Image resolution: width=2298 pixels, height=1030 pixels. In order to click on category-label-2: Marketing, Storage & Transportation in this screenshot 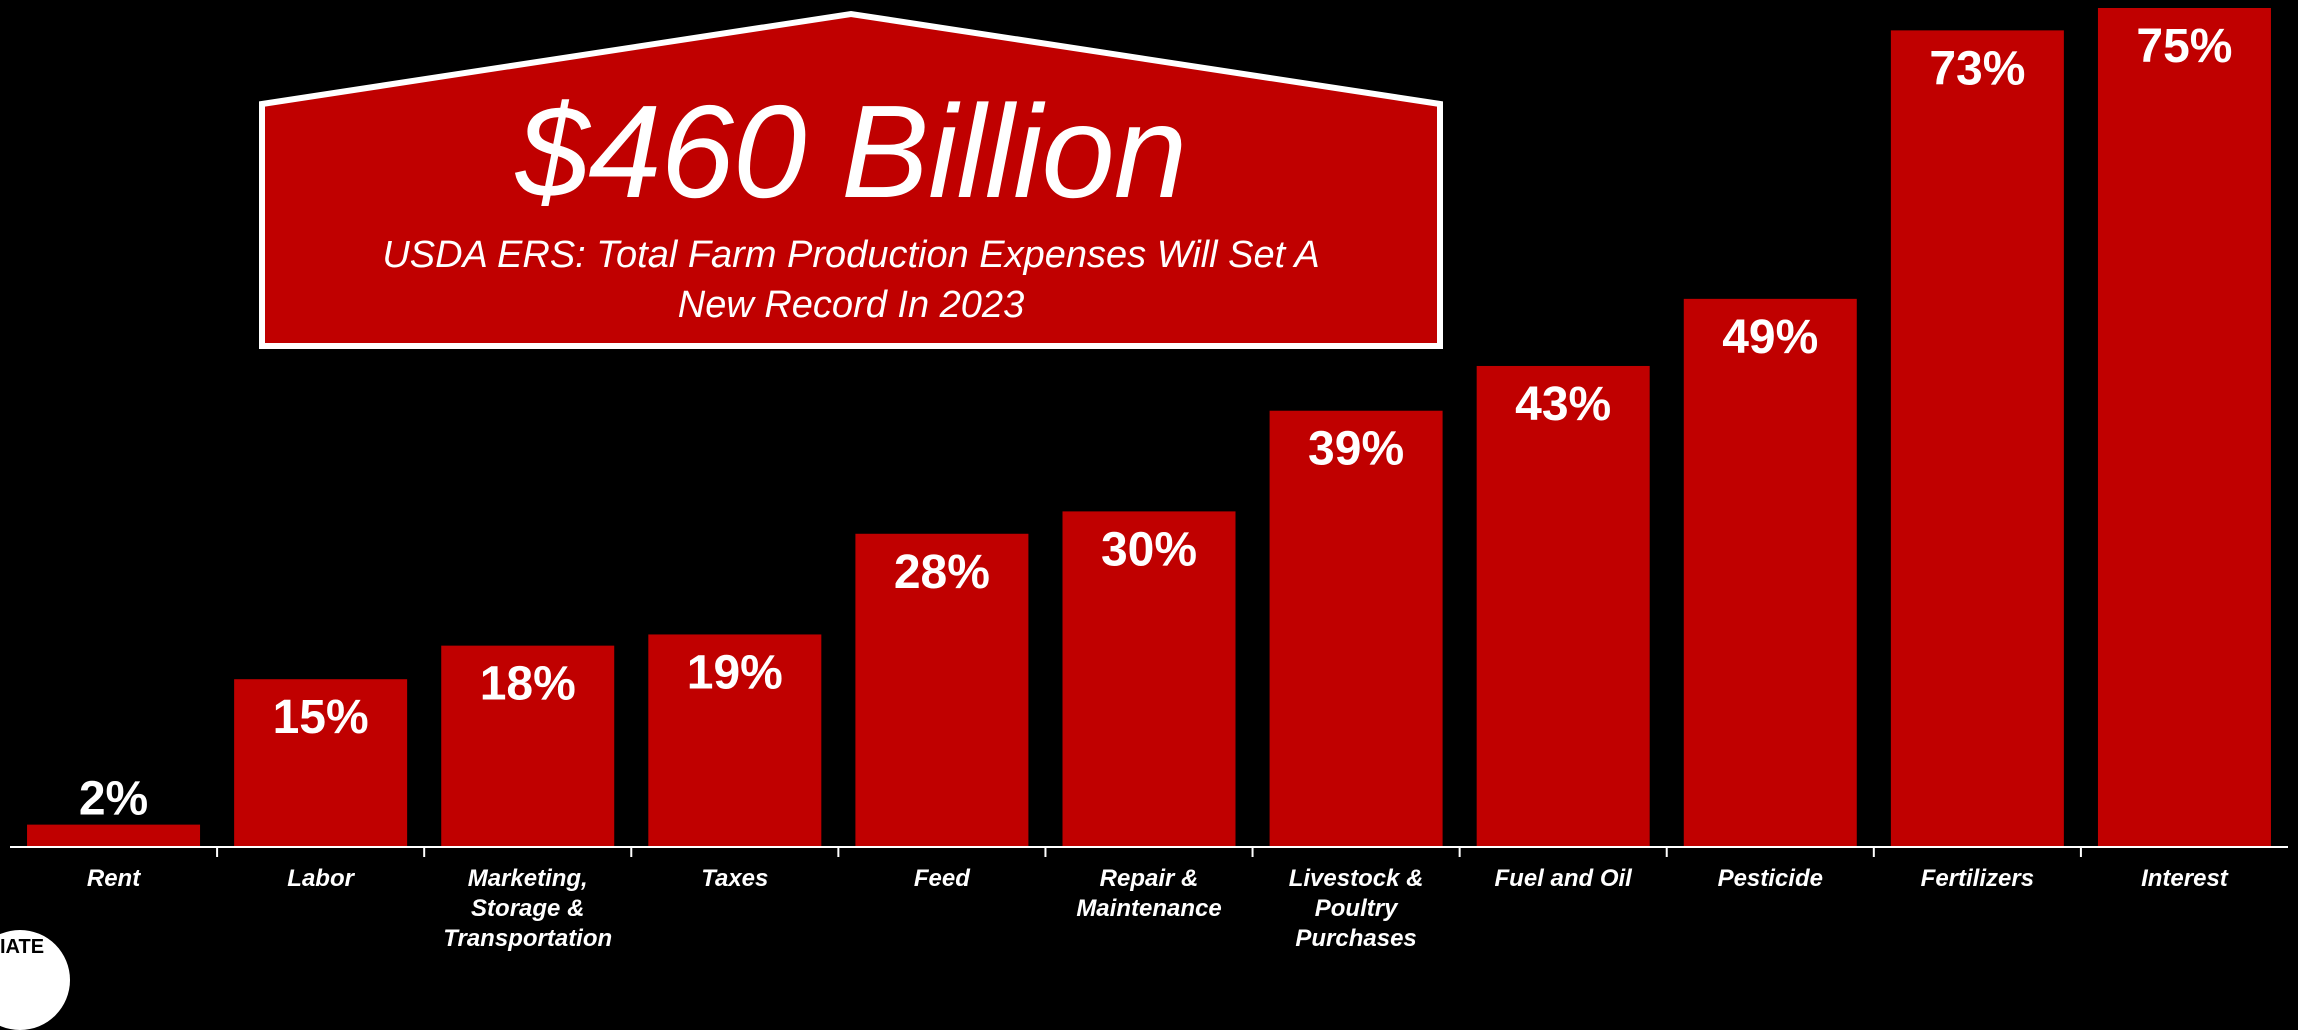, I will do `click(527, 908)`.